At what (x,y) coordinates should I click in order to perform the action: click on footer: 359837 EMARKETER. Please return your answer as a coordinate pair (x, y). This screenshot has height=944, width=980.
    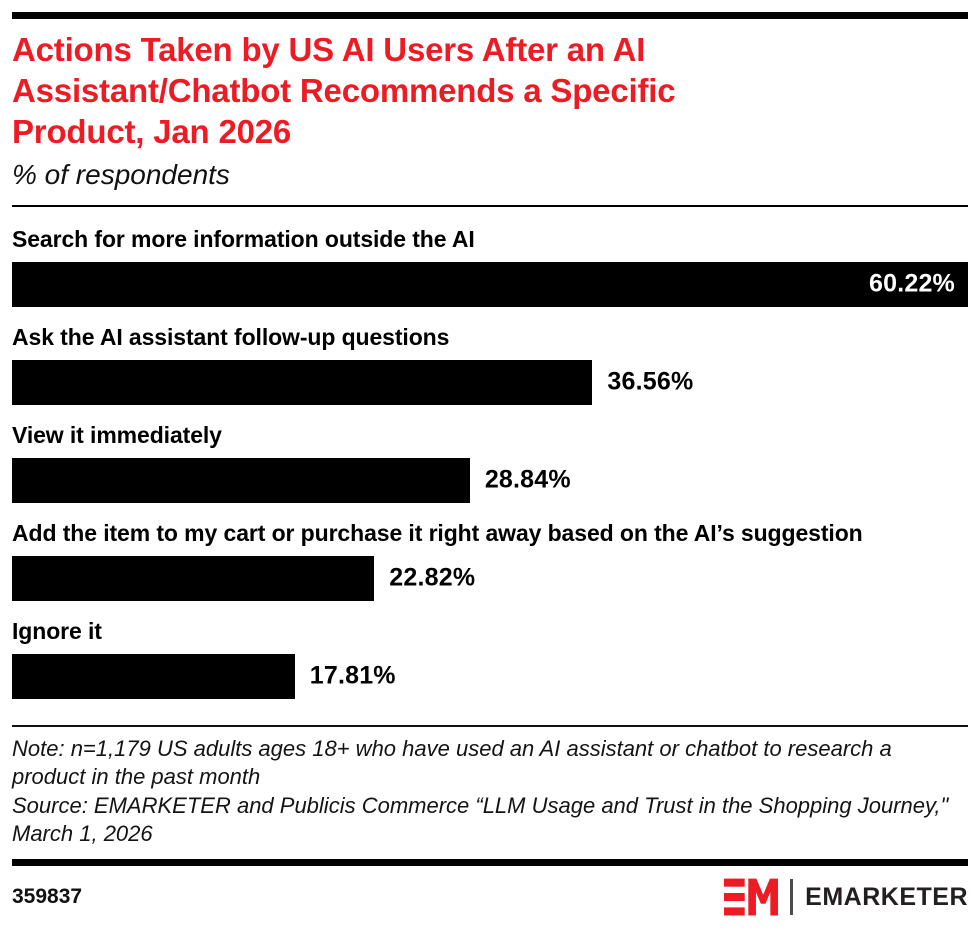
    Looking at the image, I should click on (490, 897).